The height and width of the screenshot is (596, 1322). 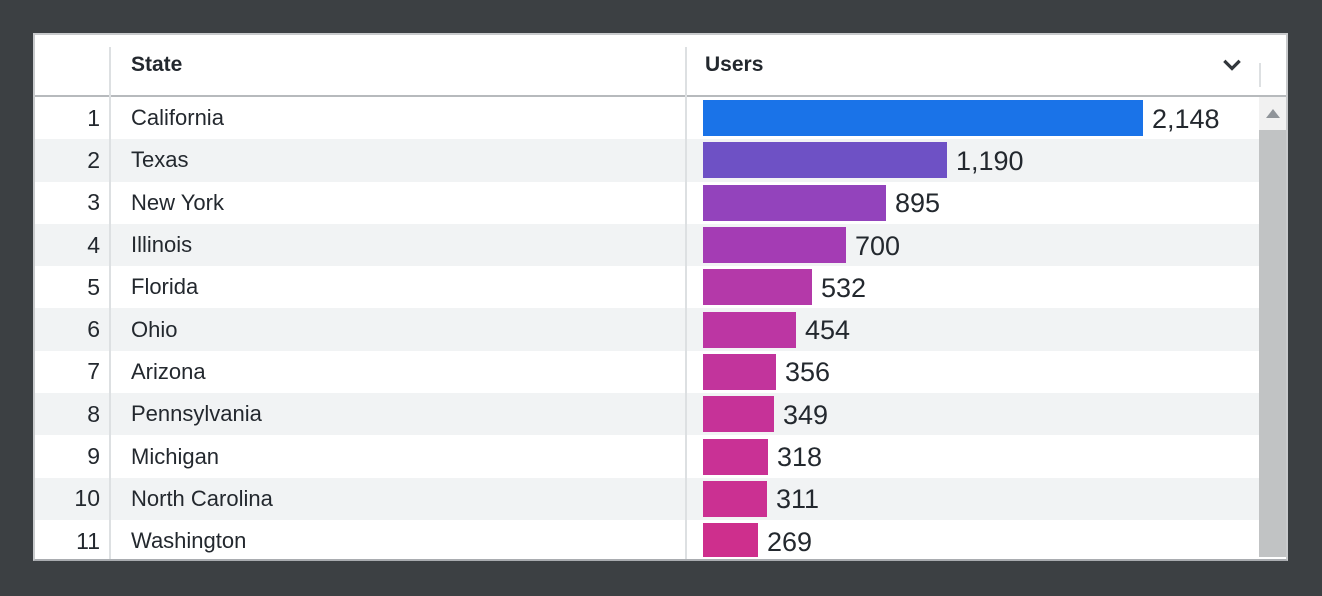 What do you see at coordinates (88, 540) in the screenshot?
I see `row-rank: 11` at bounding box center [88, 540].